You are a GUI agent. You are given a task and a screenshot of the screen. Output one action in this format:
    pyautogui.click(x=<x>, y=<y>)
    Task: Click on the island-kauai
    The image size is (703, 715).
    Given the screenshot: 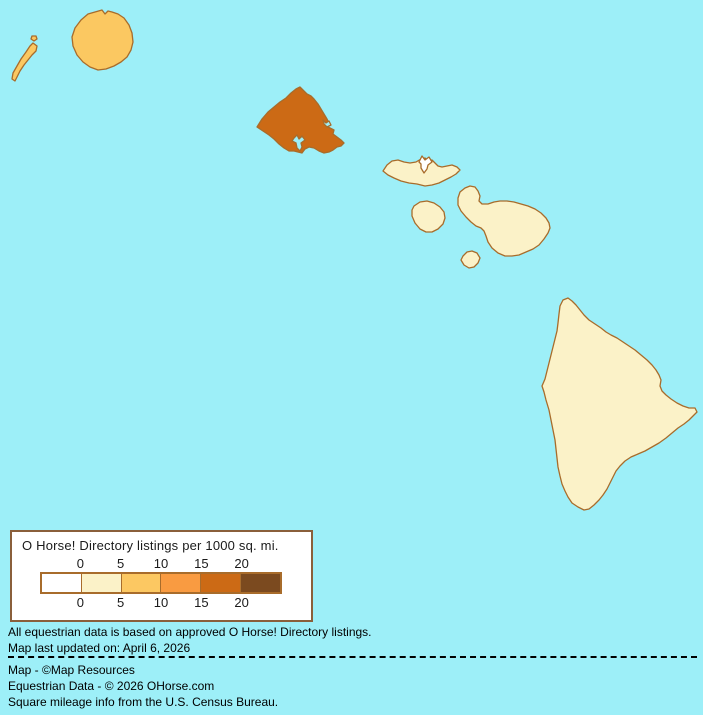 What is the action you would take?
    pyautogui.click(x=102, y=40)
    